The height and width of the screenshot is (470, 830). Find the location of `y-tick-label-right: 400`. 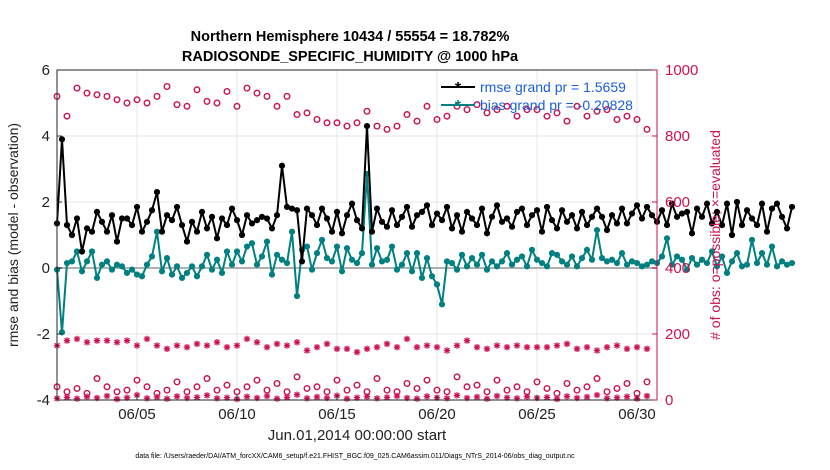

y-tick-label-right: 400 is located at coordinates (677, 268).